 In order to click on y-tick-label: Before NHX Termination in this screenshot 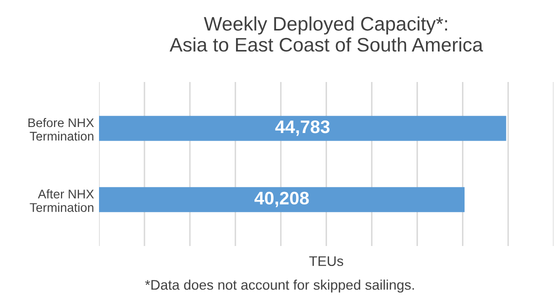, I will do `click(61, 129)`.